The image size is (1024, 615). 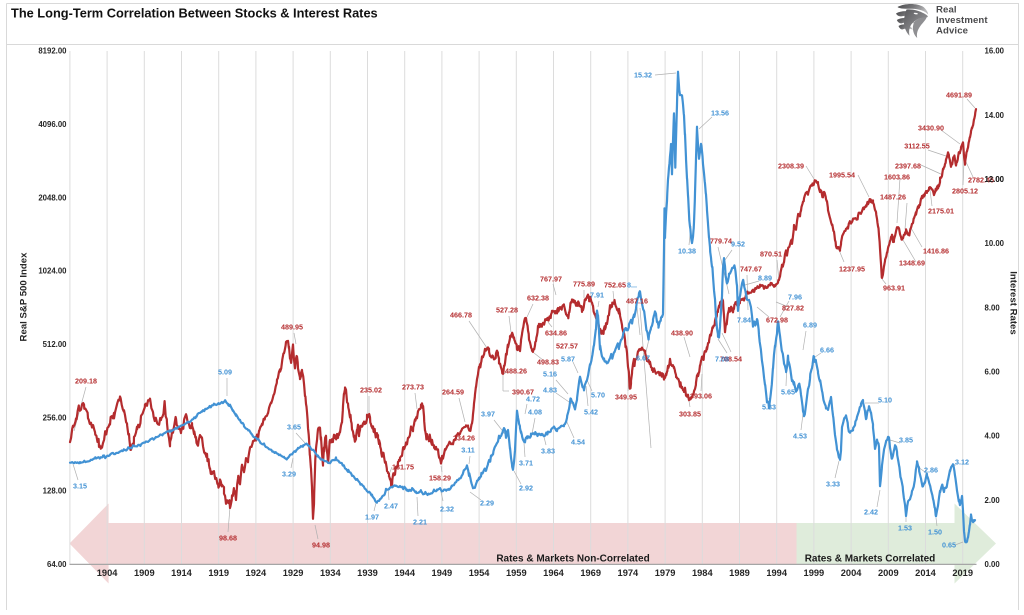 What do you see at coordinates (936, 251) in the screenshot?
I see `svg-text: 1416.86` at bounding box center [936, 251].